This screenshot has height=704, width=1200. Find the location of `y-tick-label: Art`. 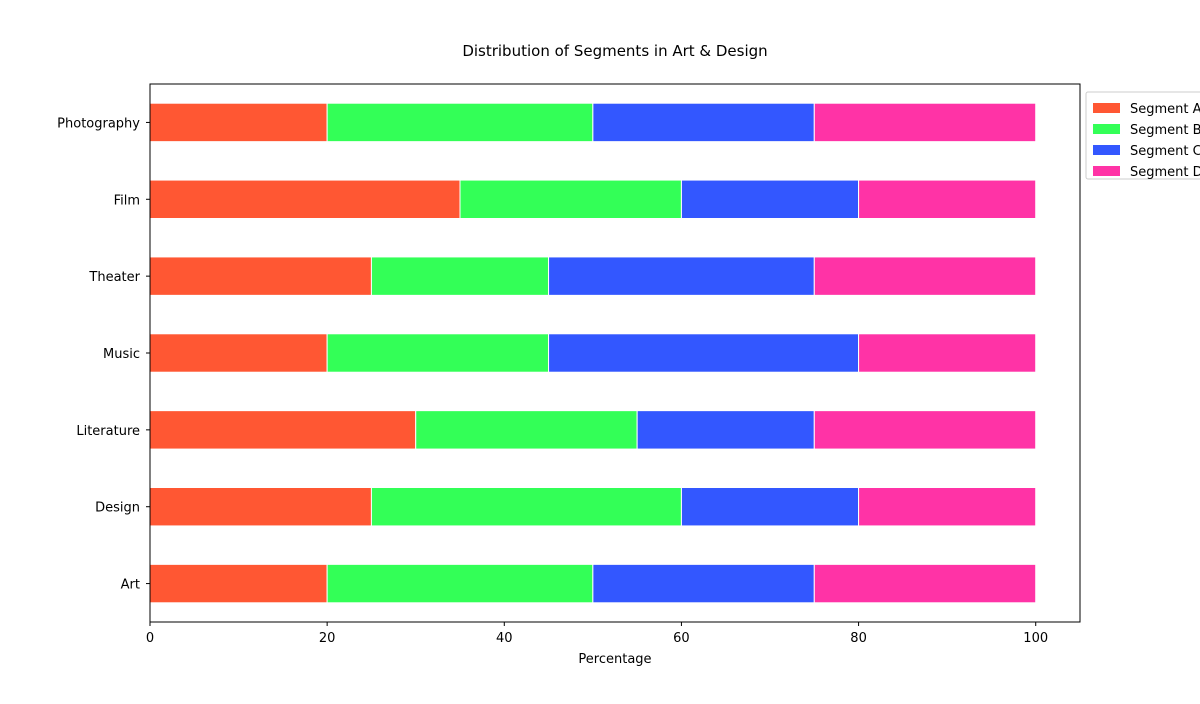

y-tick-label: Art is located at coordinates (130, 585).